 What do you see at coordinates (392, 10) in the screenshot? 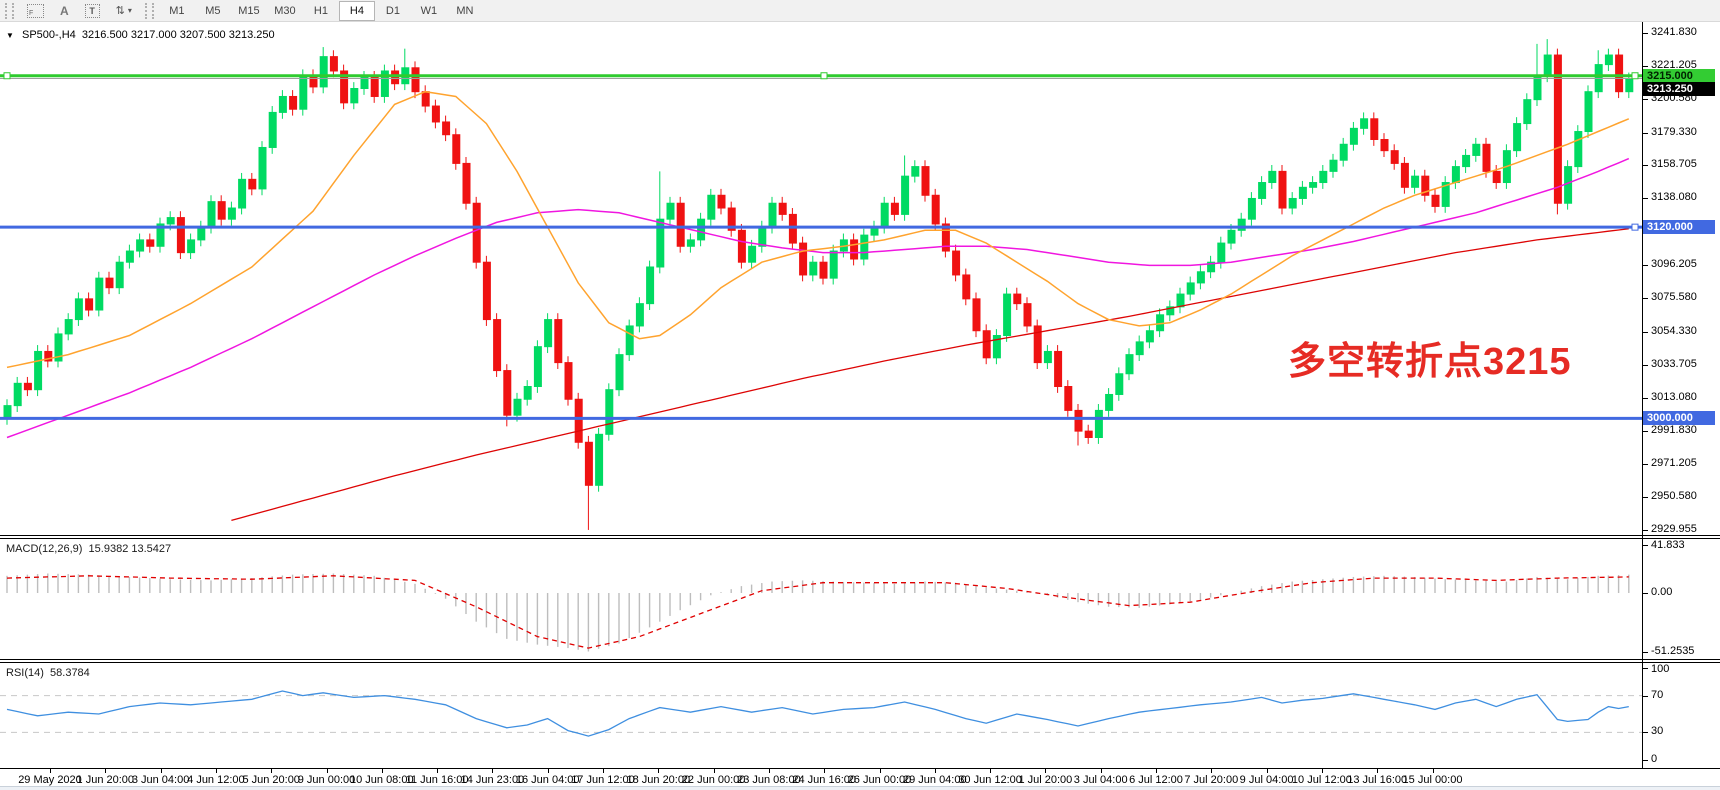
I see `timeframe-button-d1: D1` at bounding box center [392, 10].